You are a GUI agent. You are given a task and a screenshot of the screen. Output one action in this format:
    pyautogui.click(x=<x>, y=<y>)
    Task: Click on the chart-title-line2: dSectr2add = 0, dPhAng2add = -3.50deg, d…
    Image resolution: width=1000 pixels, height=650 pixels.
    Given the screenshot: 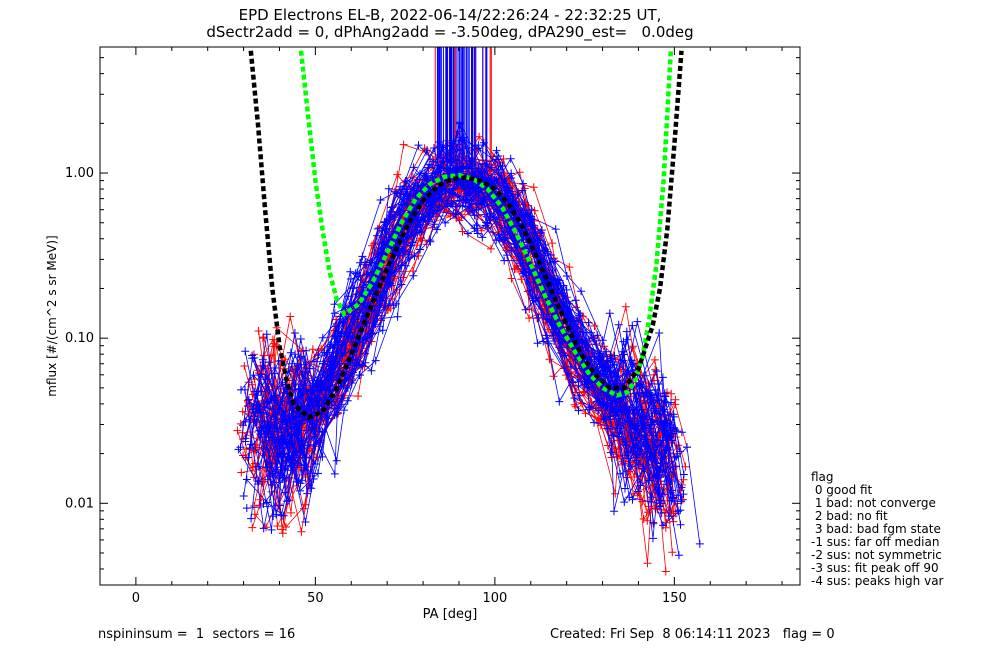 What is the action you would take?
    pyautogui.click(x=450, y=32)
    